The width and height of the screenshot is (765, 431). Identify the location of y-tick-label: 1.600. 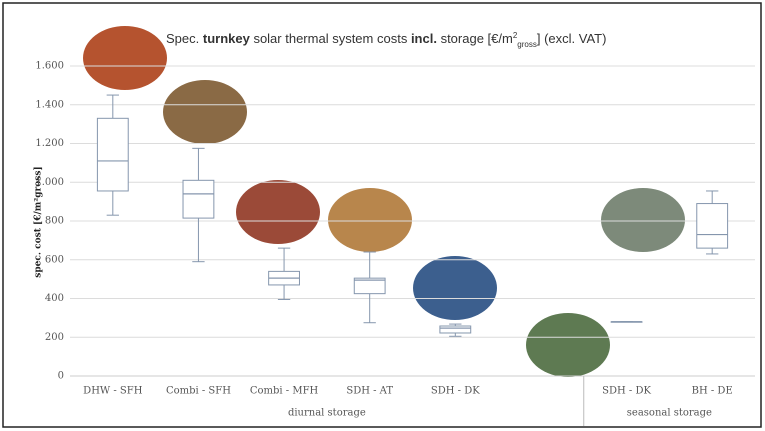
(49, 66).